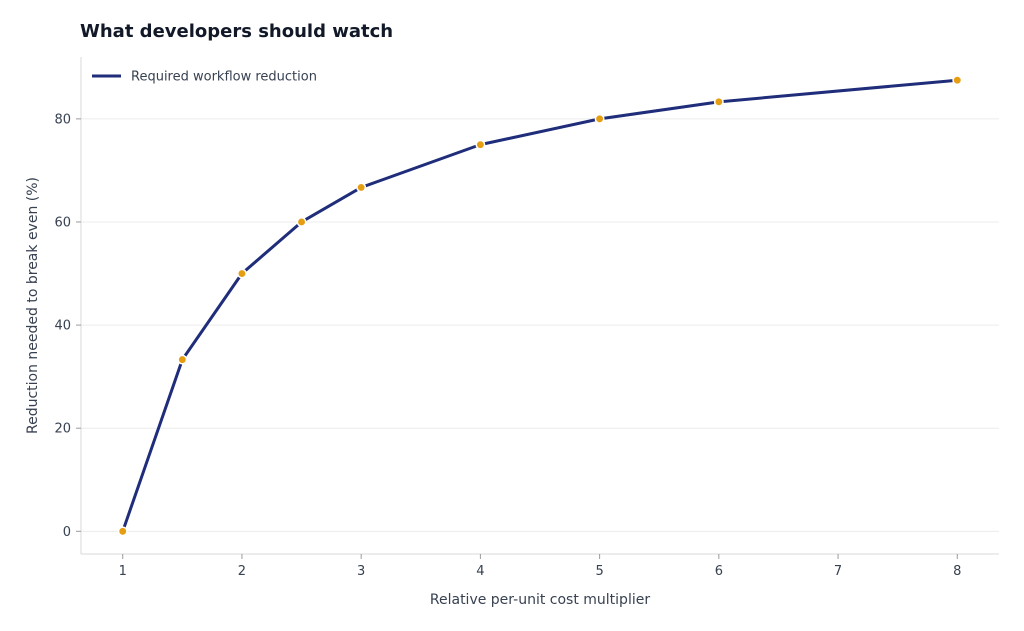  What do you see at coordinates (957, 571) in the screenshot?
I see `x-tick-label: 8` at bounding box center [957, 571].